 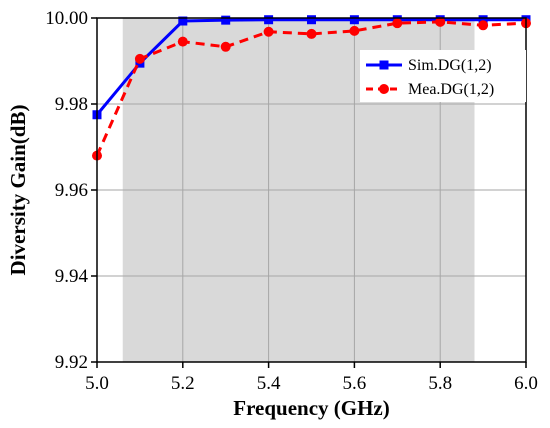 I want to click on y-tick-label: 9.96, so click(x=71, y=190).